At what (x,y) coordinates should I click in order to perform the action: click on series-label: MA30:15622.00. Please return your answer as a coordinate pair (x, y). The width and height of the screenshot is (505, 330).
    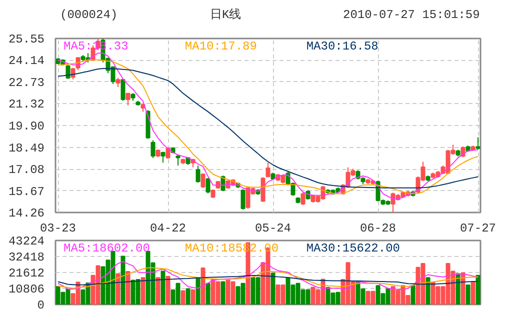
    Looking at the image, I should click on (353, 249).